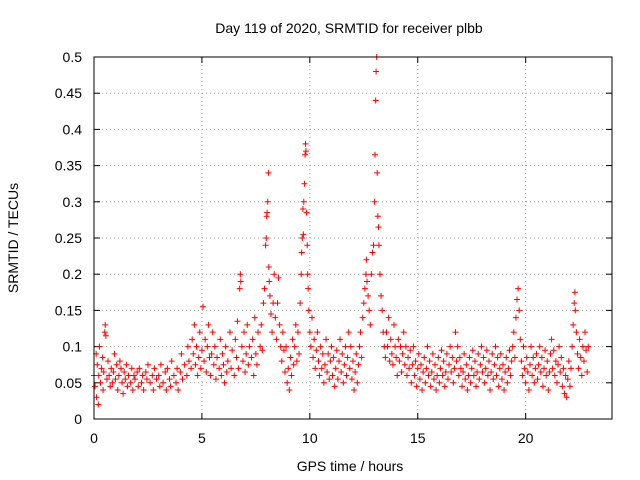  Describe the element at coordinates (202, 438) in the screenshot. I see `x-tick-label: 5` at that location.